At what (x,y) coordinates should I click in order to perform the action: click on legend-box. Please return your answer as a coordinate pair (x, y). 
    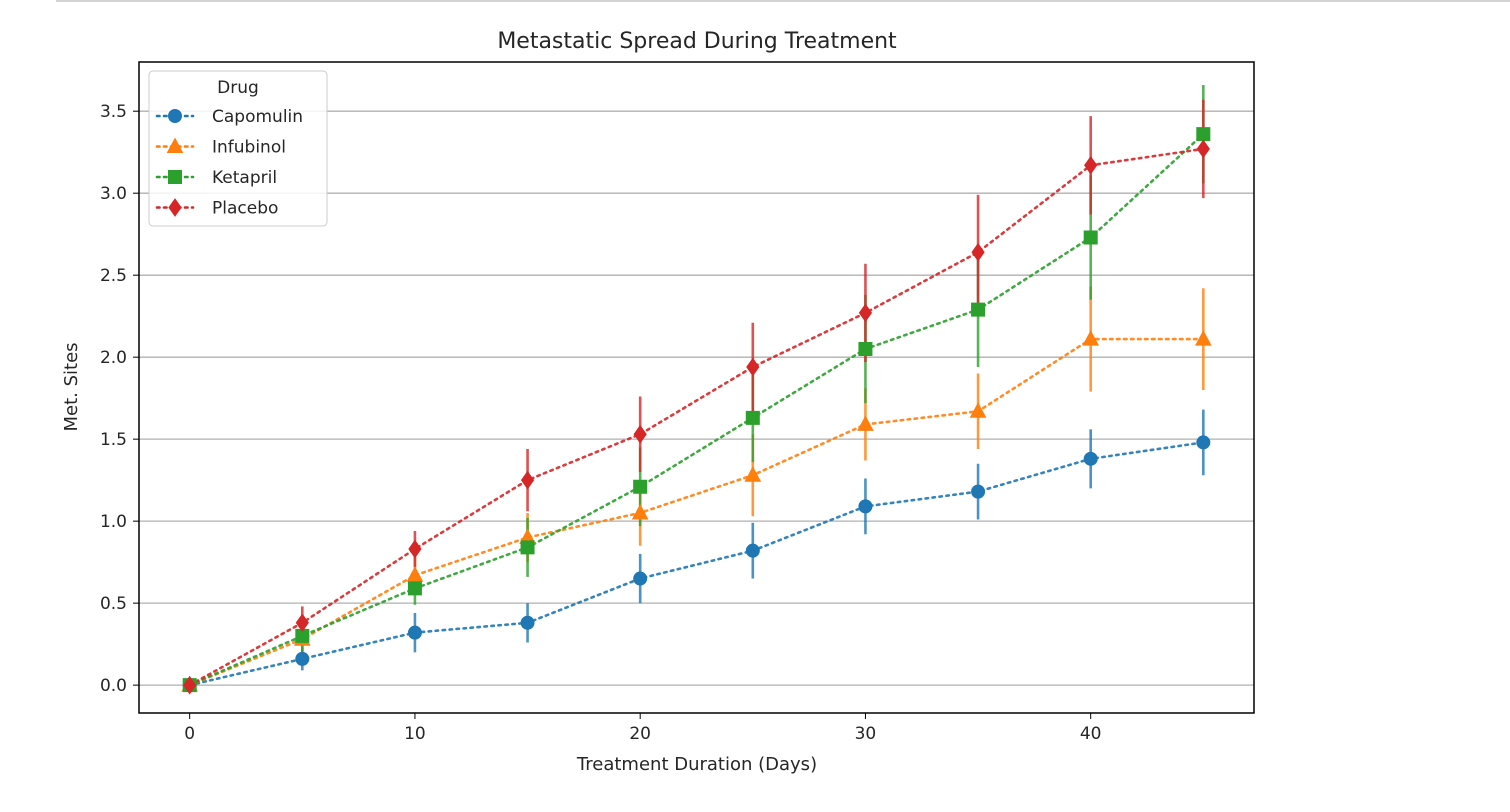
    Looking at the image, I should click on (238, 148).